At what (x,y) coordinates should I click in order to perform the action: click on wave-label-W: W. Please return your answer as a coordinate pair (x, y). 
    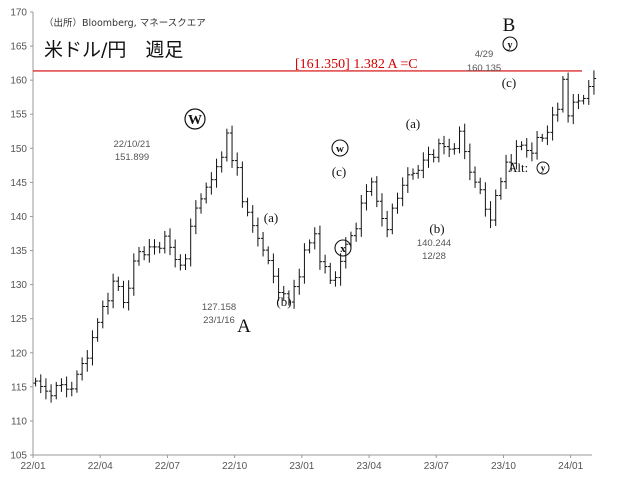
    Looking at the image, I should click on (195, 120).